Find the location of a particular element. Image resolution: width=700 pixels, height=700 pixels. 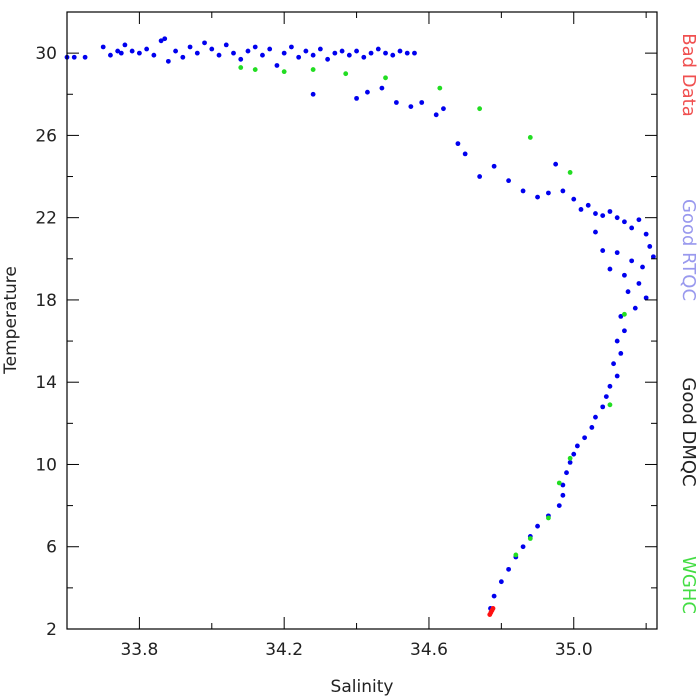

x-tick-label: 33.8 is located at coordinates (139, 650).